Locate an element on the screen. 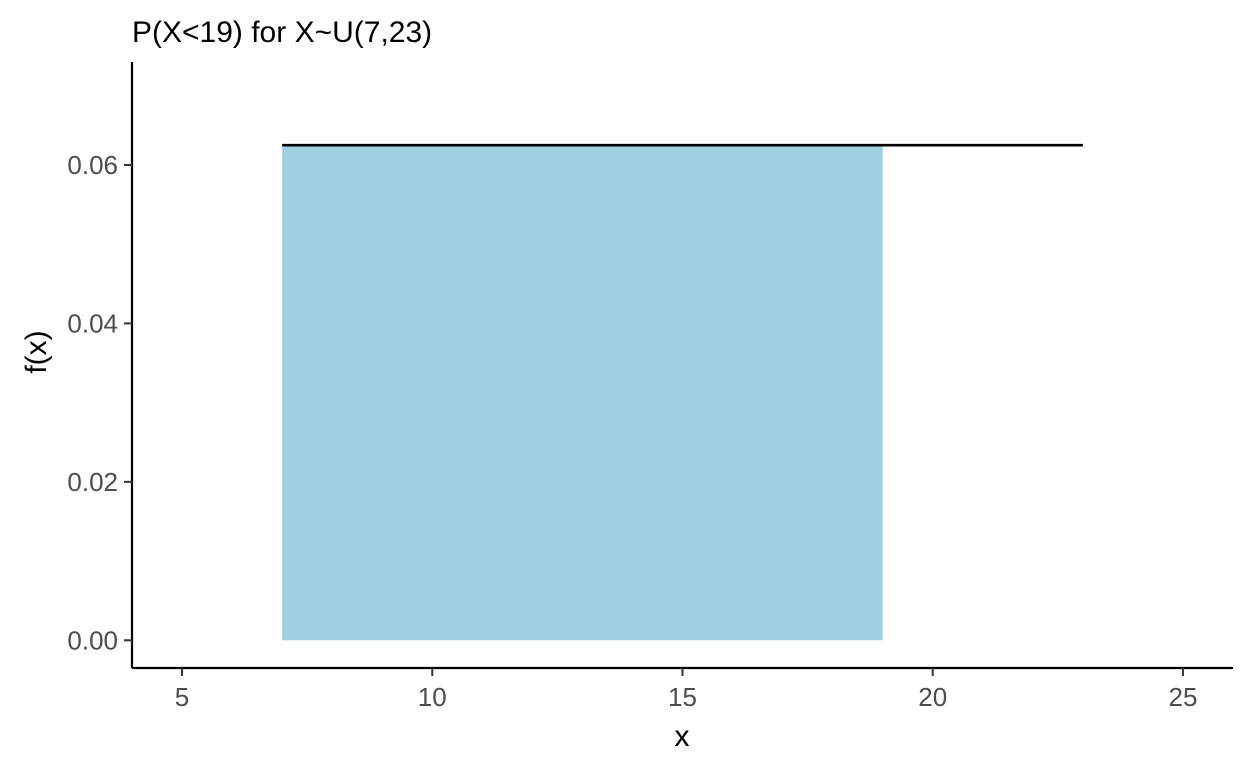 Image resolution: width=1248 pixels, height=768 pixels. y-axis-ticks: 0.00 0.02 0.04 0.06 is located at coordinates (99, 402).